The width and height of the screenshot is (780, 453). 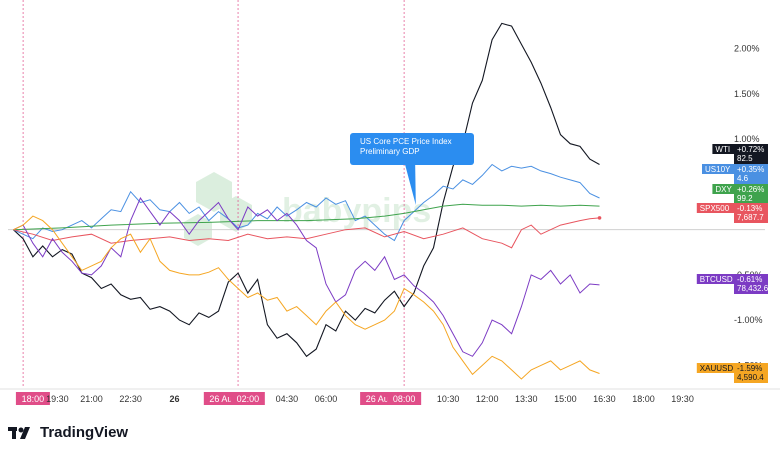 What do you see at coordinates (749, 279) in the screenshot?
I see `end-label-change: -0.61%` at bounding box center [749, 279].